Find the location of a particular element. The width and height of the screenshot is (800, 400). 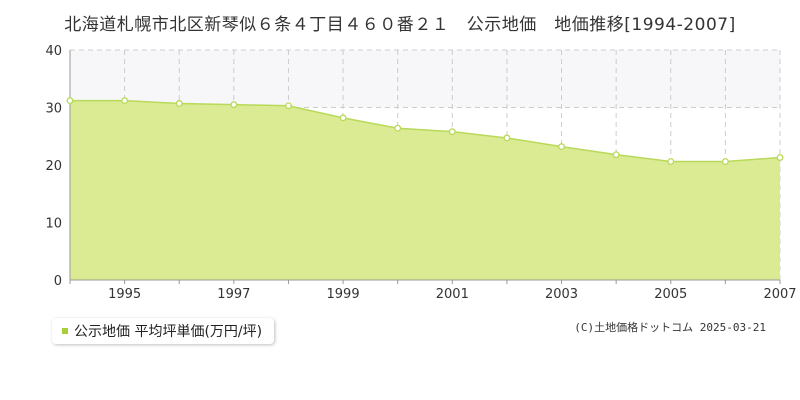

legend-label: 公示地価 平均坪単価(万円/坪) is located at coordinates (168, 332).